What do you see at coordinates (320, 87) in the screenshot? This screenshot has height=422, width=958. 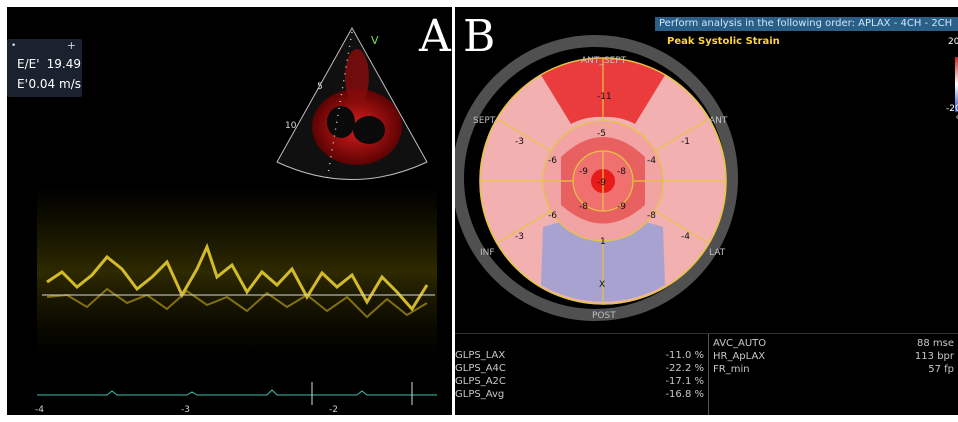 I see `echo-depth-5: 5` at bounding box center [320, 87].